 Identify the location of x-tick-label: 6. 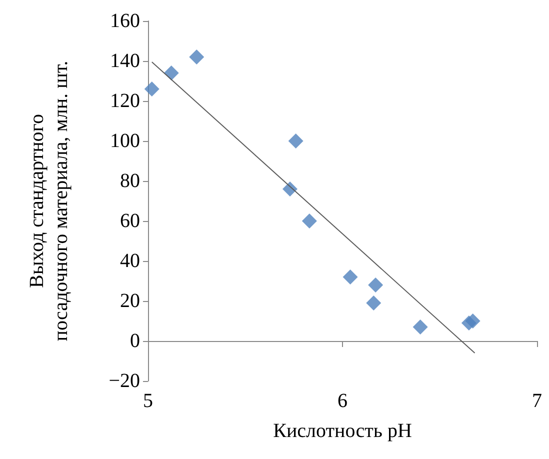
(343, 401).